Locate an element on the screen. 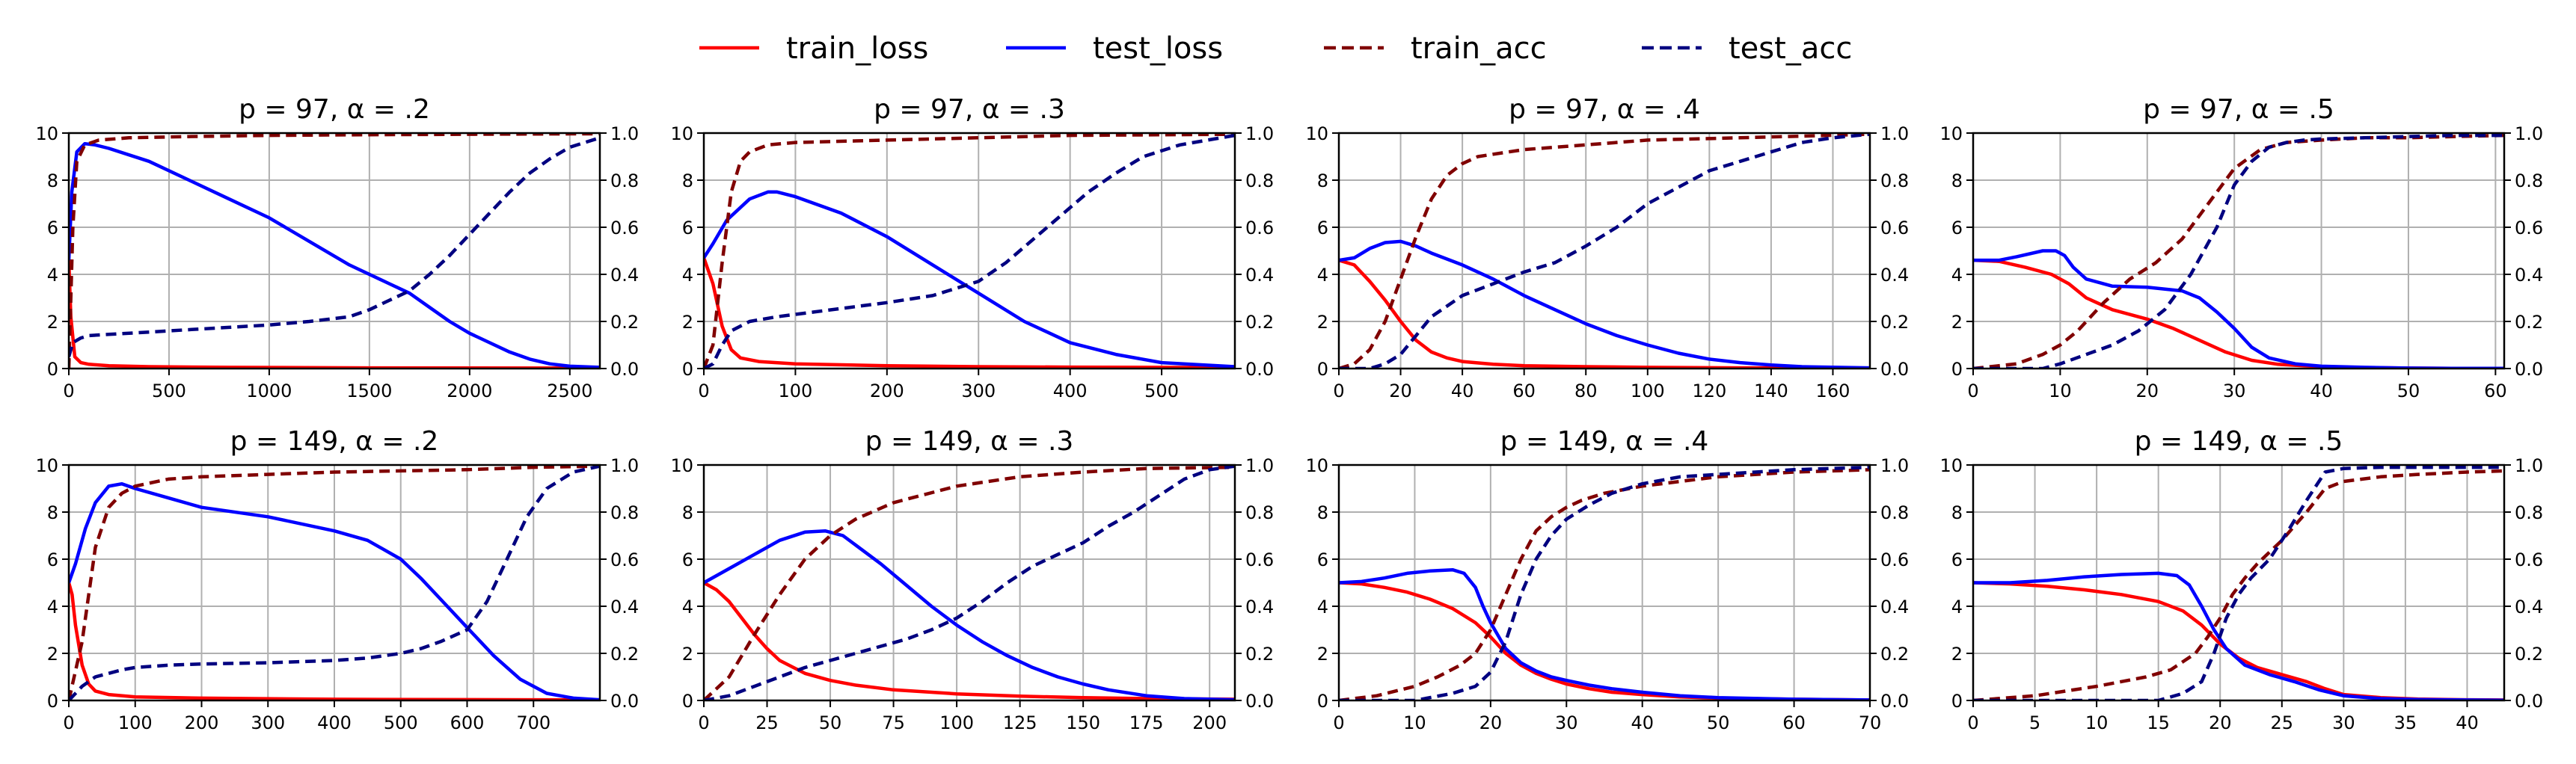 This screenshot has width=2576, height=764. x-axis: 0 10 20 30 40 50 60 is located at coordinates (2237, 385).